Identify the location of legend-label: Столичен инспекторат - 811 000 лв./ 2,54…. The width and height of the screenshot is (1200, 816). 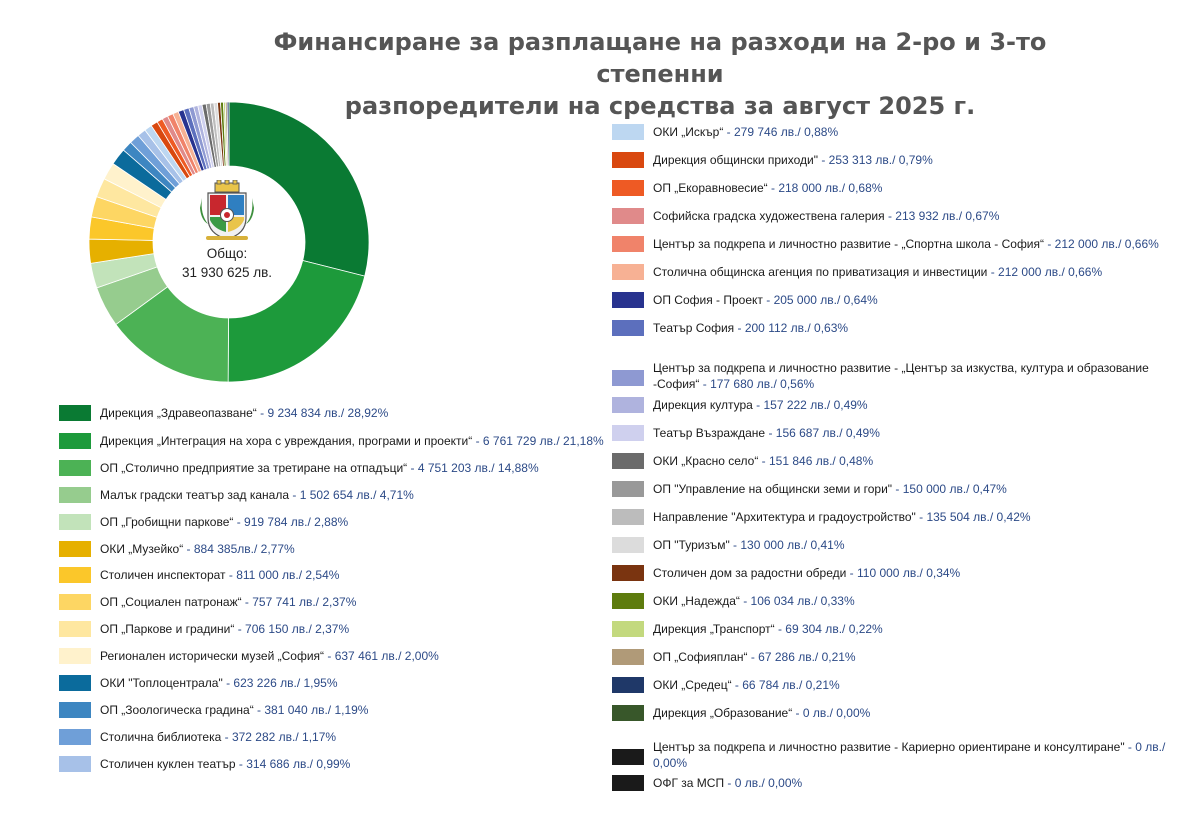
(219, 575).